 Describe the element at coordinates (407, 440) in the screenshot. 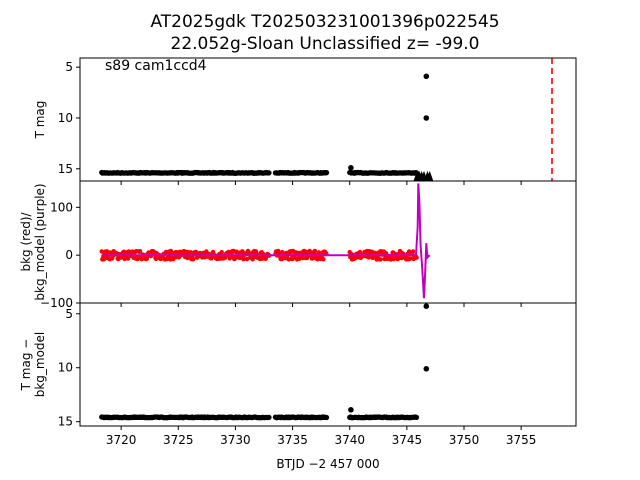

I see `x-tick-label: 3745` at that location.